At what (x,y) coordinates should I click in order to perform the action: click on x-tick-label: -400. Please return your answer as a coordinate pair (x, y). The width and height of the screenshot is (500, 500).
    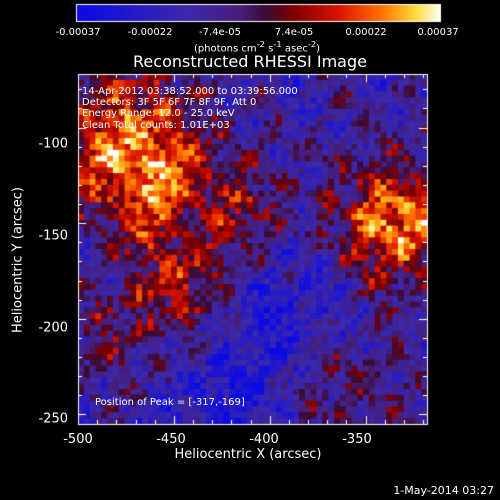
    Looking at the image, I should click on (264, 439).